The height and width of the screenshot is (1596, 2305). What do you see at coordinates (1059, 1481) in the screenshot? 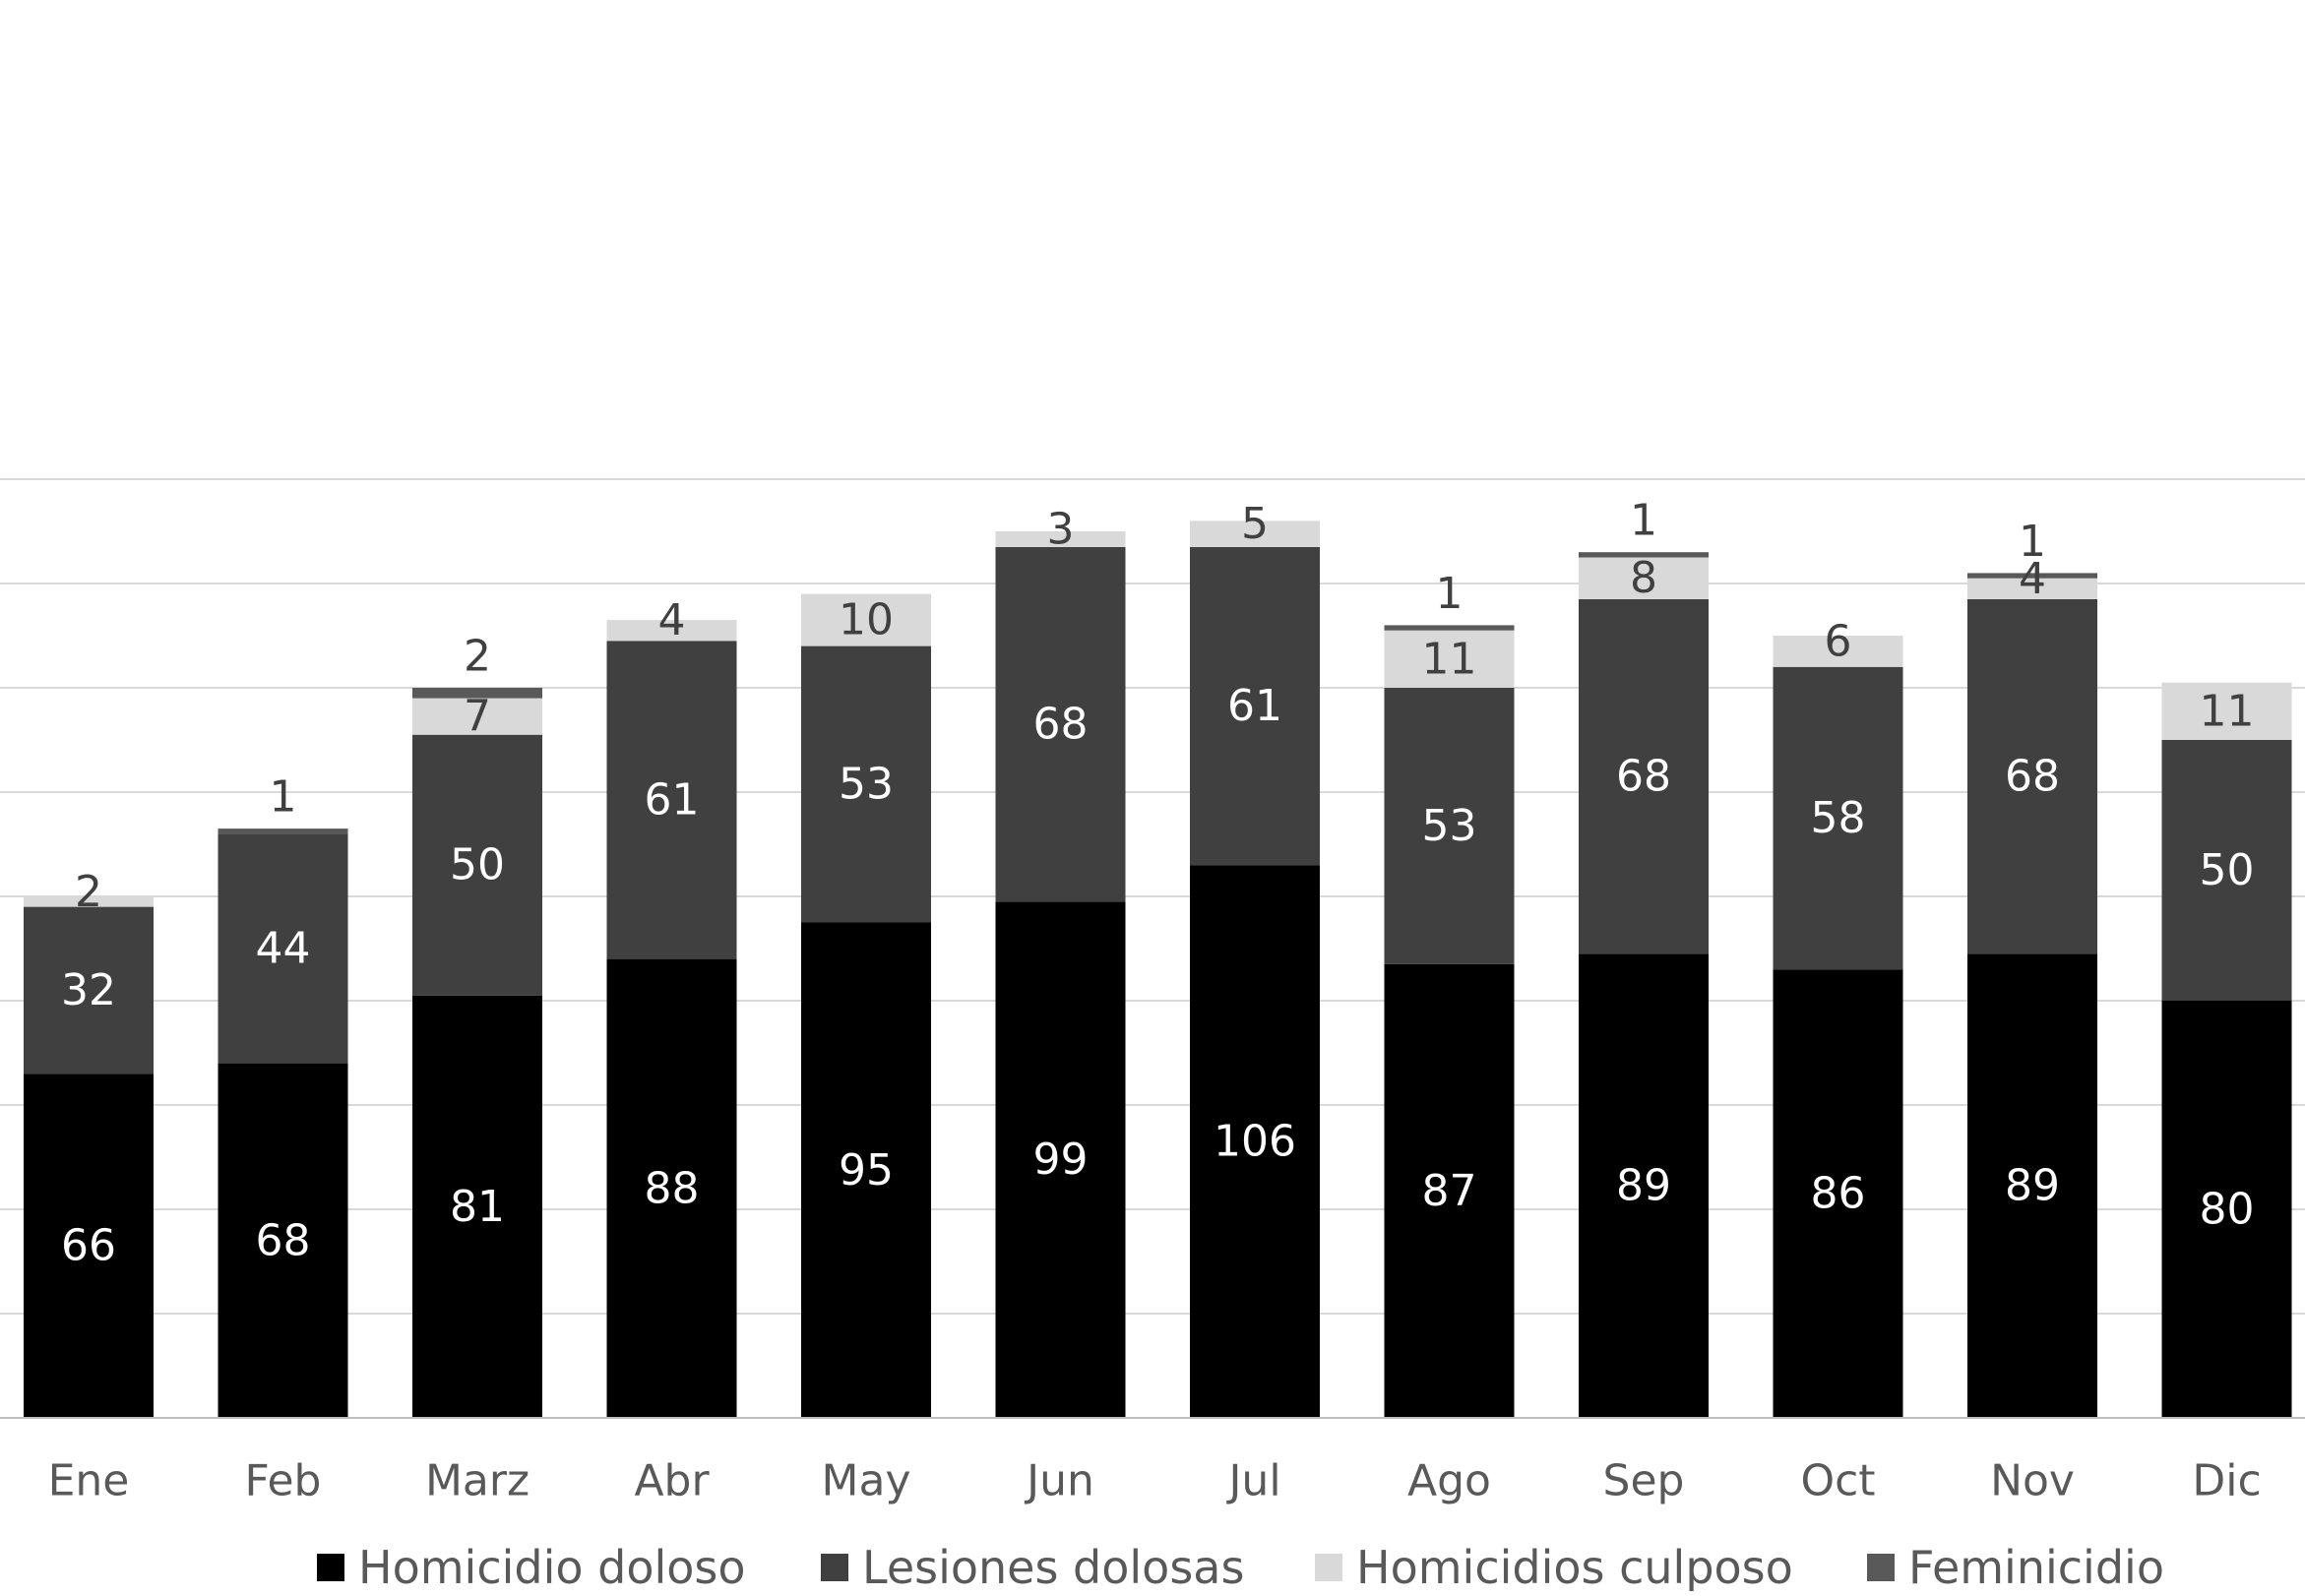
I see `x-tick-label: Jun` at bounding box center [1059, 1481].